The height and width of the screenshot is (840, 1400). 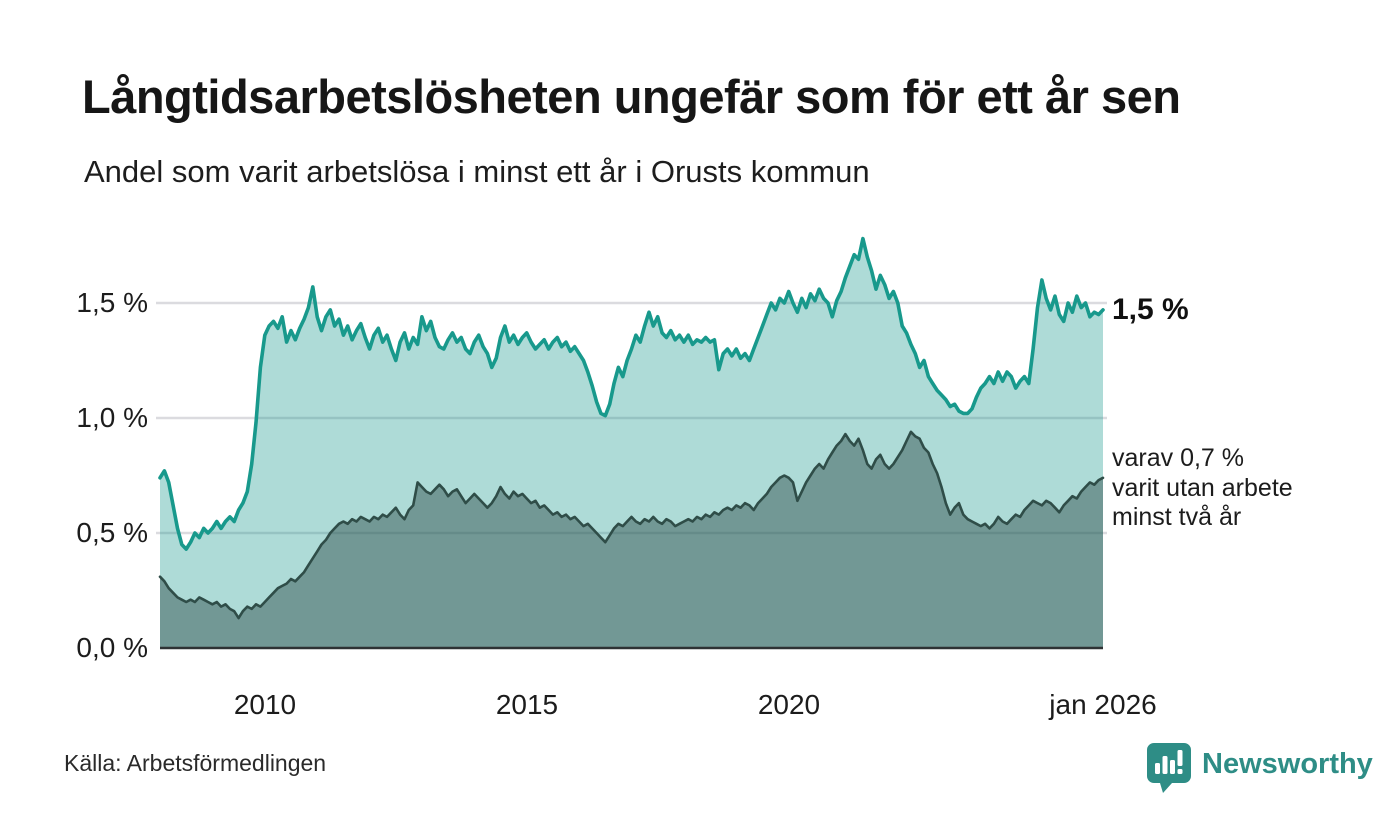 What do you see at coordinates (112, 532) in the screenshot?
I see `y-tick-label: 0,5 %` at bounding box center [112, 532].